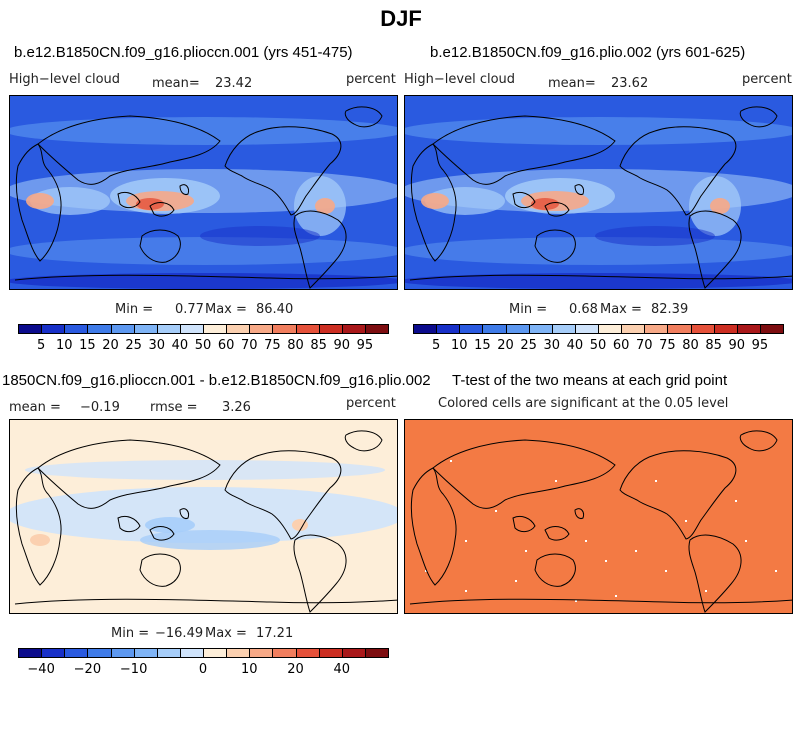 The image size is (802, 733). What do you see at coordinates (371, 403) in the screenshot?
I see `panel3-units: percent` at bounding box center [371, 403].